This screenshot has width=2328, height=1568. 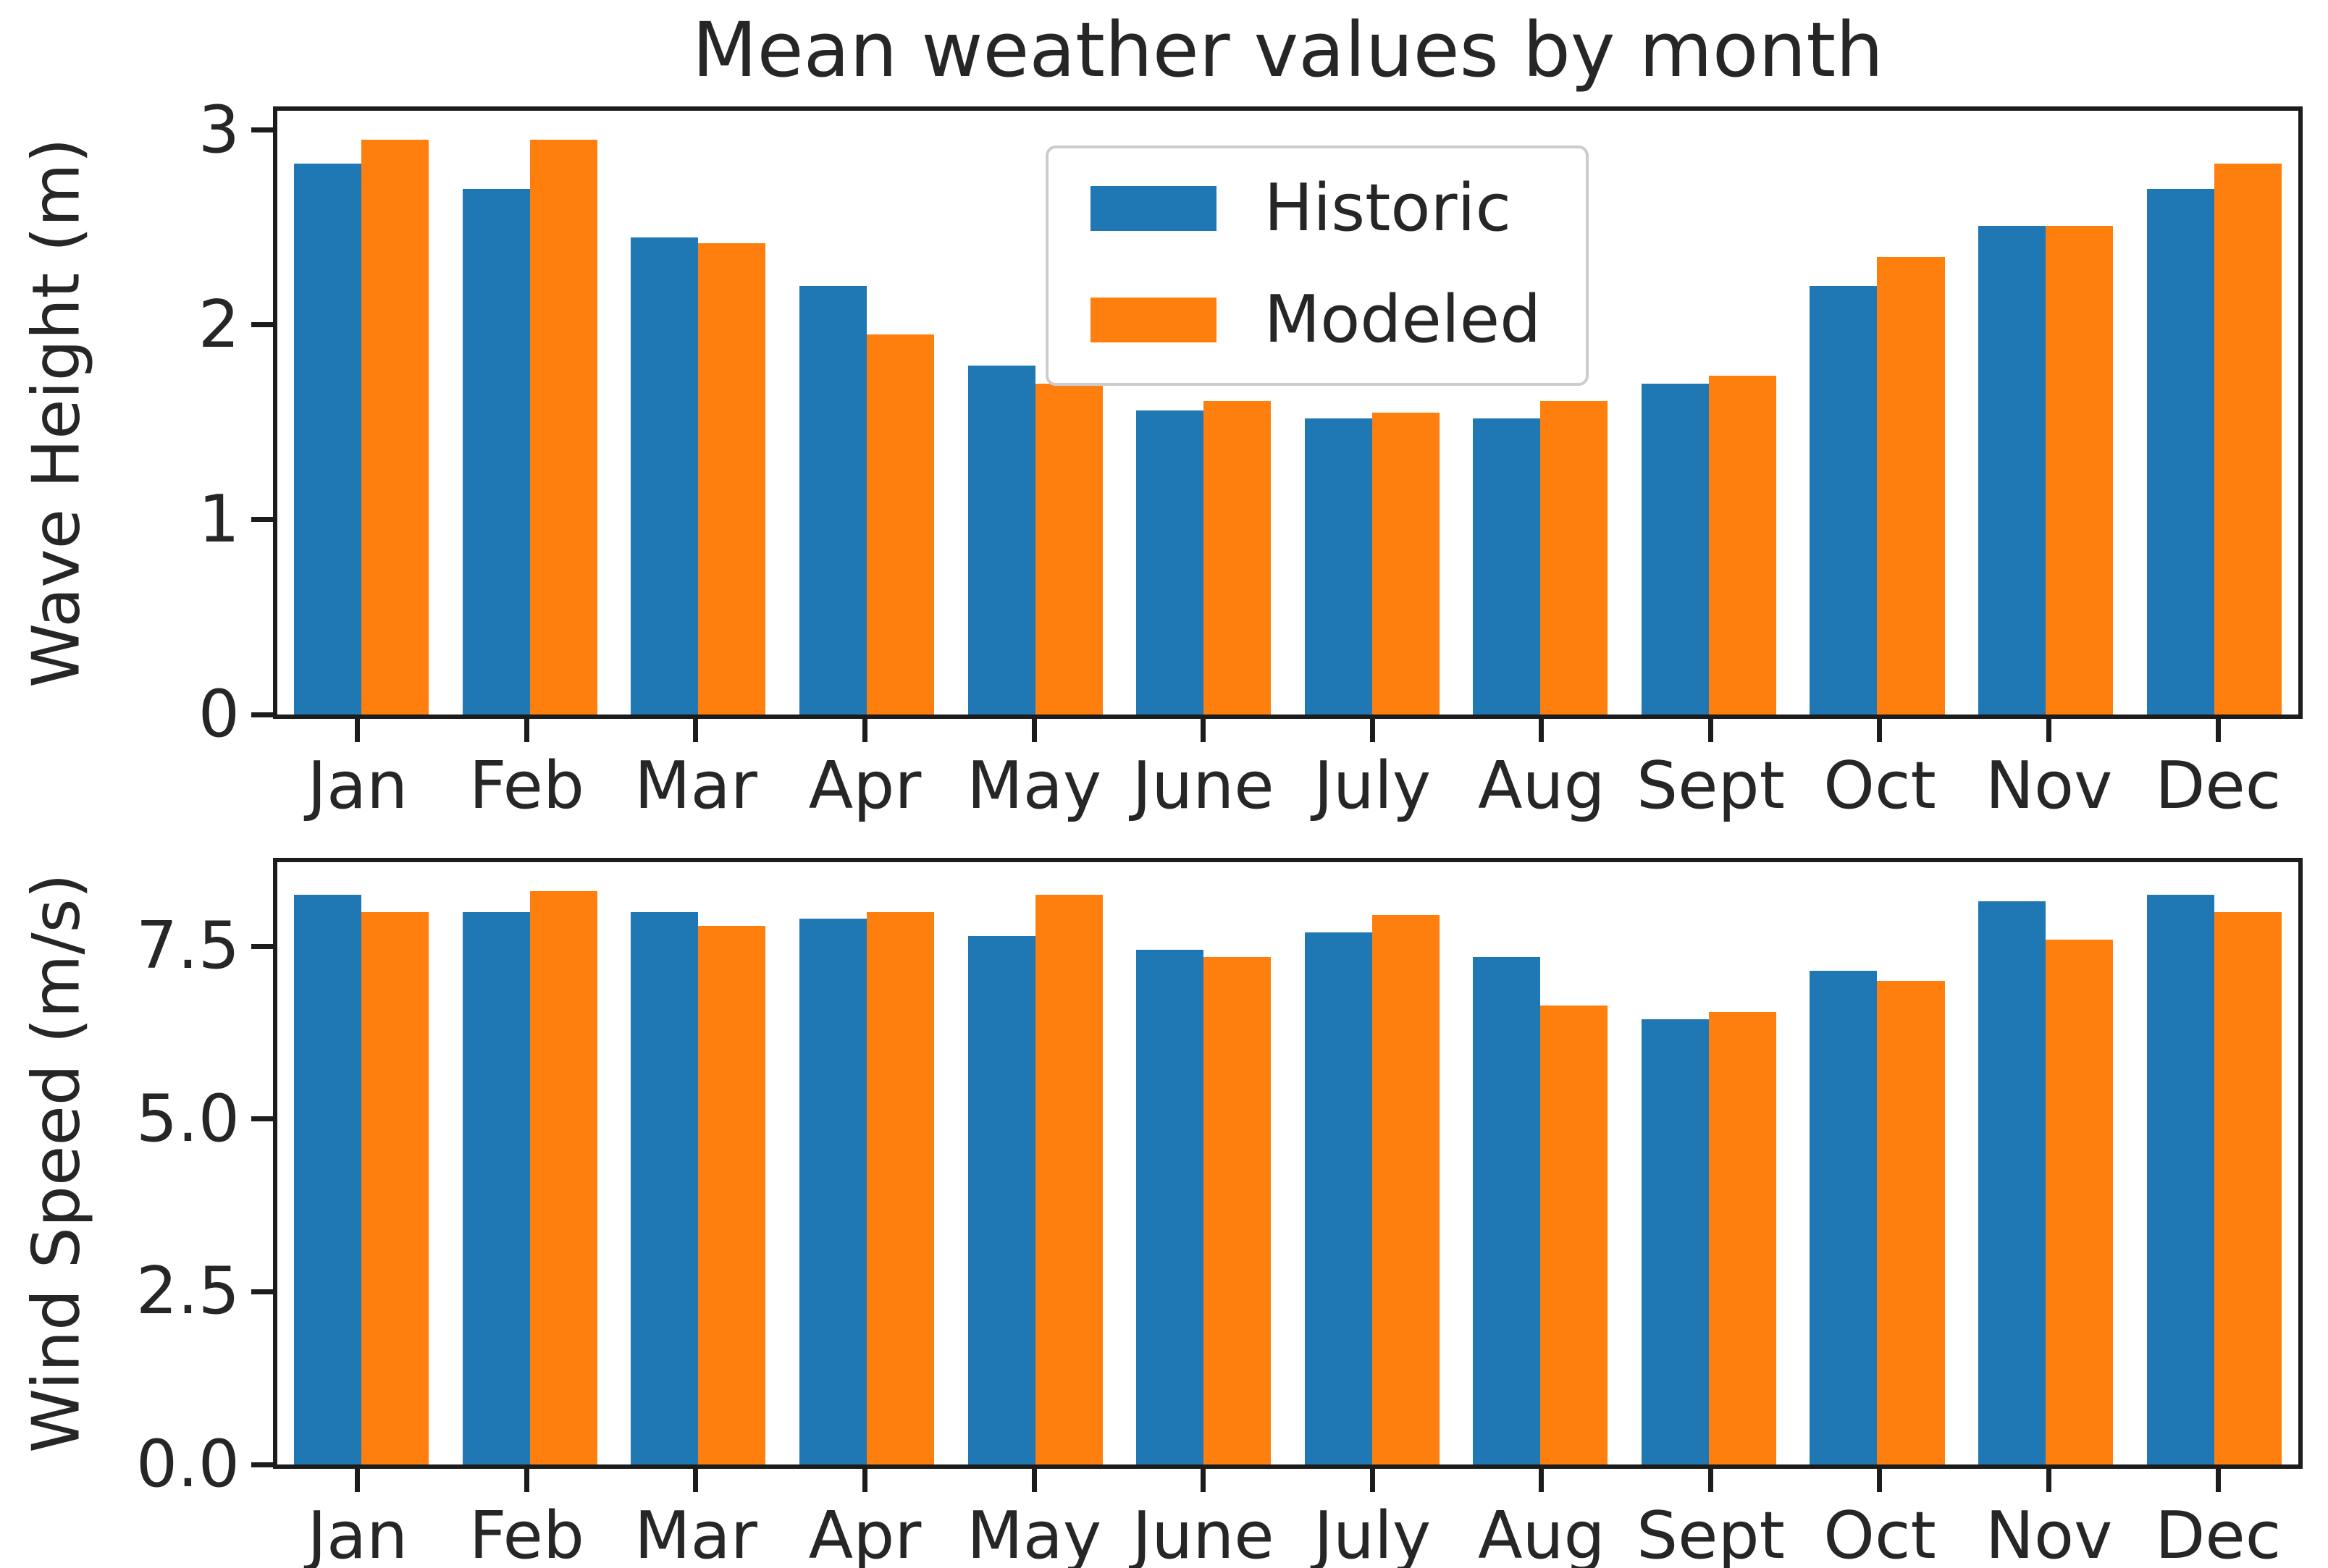 What do you see at coordinates (865, 786) in the screenshot?
I see `x-tick-label: Apr` at bounding box center [865, 786].